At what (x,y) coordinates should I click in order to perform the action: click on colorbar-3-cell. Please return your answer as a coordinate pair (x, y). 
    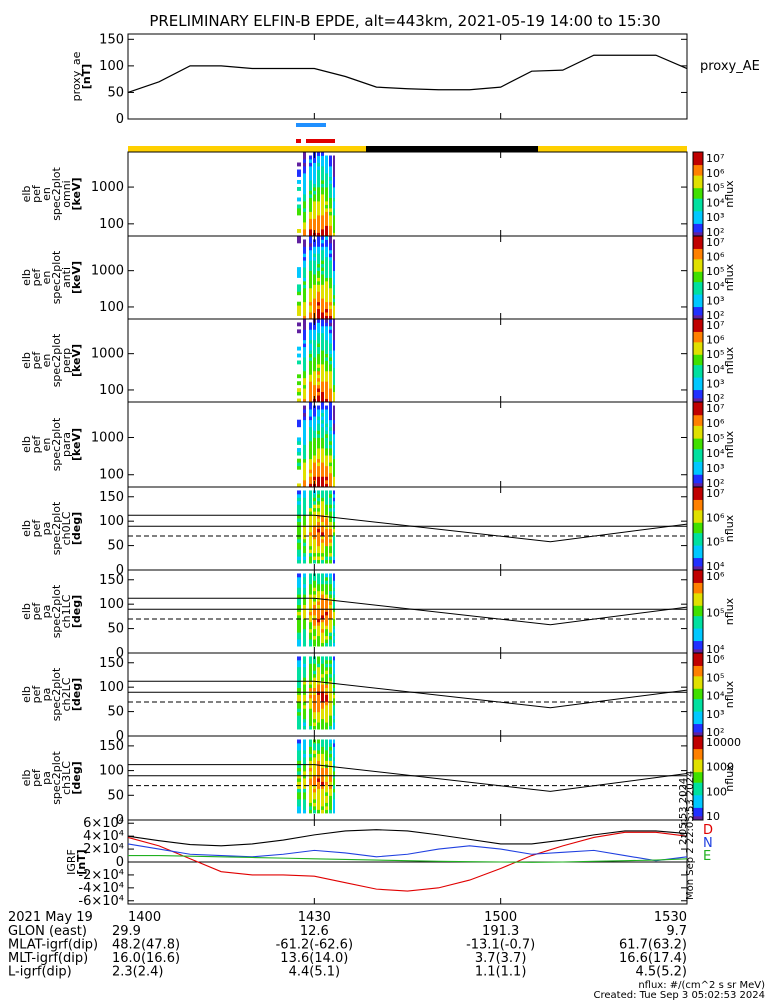
    Looking at the image, I should click on (698, 441).